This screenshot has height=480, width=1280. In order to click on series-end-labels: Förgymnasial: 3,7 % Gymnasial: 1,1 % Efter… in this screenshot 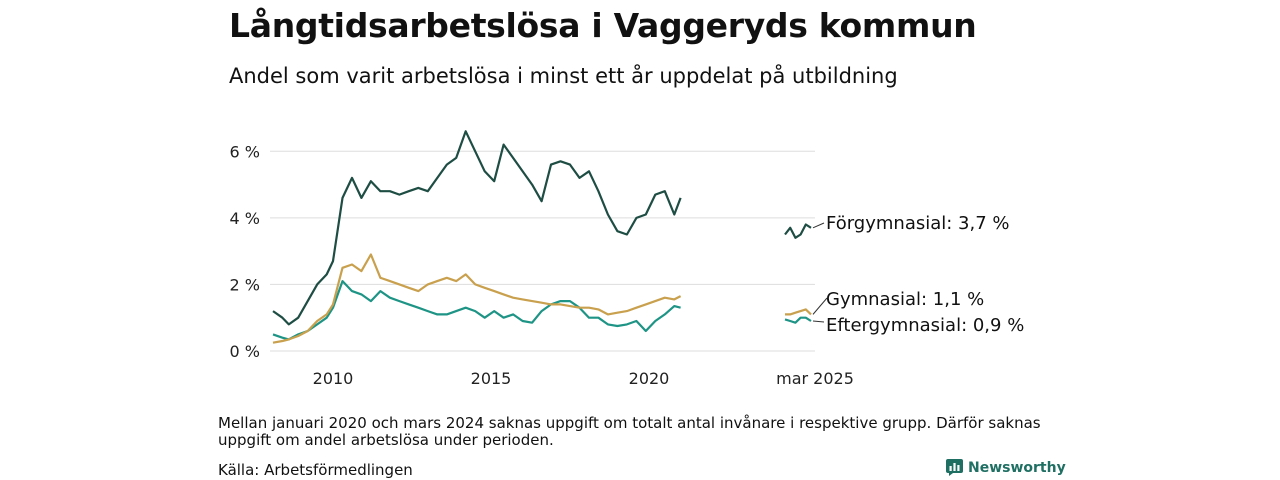, I will do `click(918, 274)`.